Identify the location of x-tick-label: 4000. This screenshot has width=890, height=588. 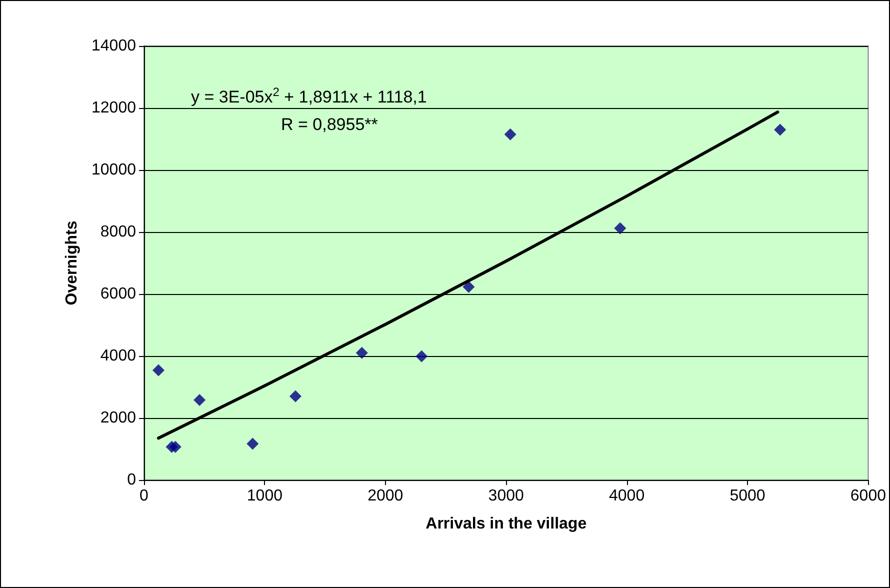
(627, 496).